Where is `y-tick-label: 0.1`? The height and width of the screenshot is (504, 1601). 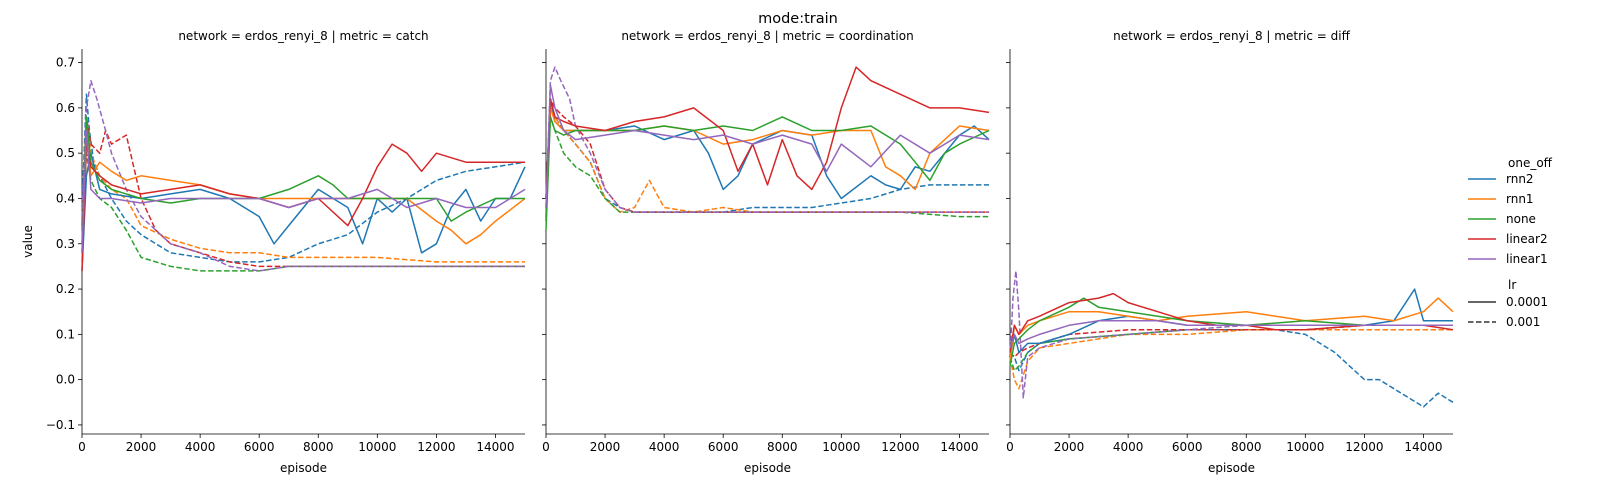 y-tick-label: 0.1 is located at coordinates (65, 334).